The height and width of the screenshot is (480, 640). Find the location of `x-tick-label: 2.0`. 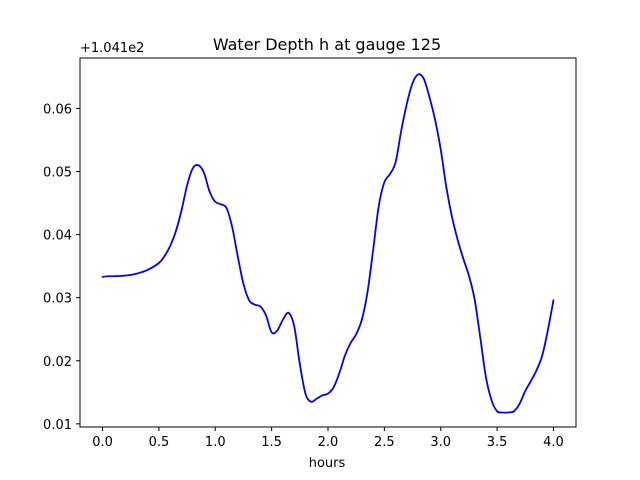

x-tick-label: 2.0 is located at coordinates (328, 442).